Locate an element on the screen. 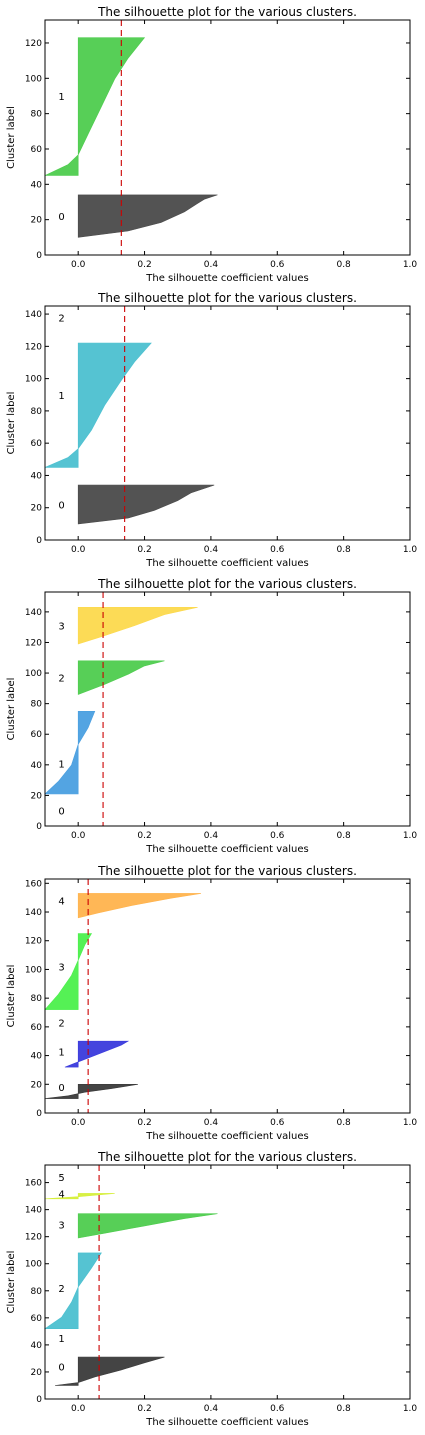  plot-area is located at coordinates (227, 996).